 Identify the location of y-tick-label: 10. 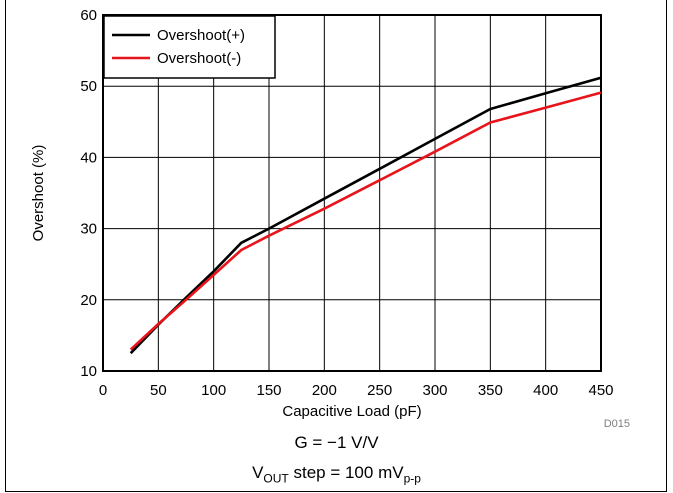
(88, 371).